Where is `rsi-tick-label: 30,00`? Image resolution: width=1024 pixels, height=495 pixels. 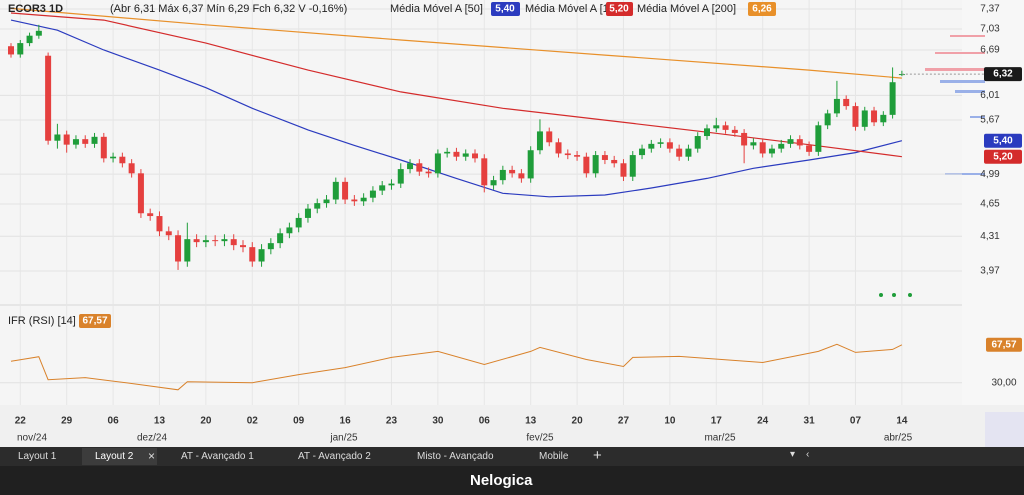 rsi-tick-label: 30,00 is located at coordinates (1003, 382).